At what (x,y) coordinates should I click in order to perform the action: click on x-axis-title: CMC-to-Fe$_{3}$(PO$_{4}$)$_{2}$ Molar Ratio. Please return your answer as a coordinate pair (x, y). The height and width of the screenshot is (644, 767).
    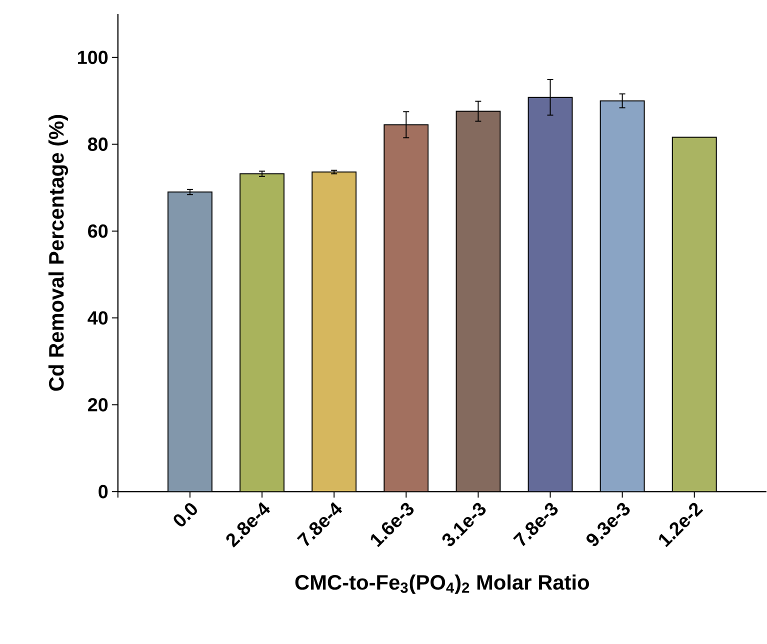
    Looking at the image, I should click on (442, 584).